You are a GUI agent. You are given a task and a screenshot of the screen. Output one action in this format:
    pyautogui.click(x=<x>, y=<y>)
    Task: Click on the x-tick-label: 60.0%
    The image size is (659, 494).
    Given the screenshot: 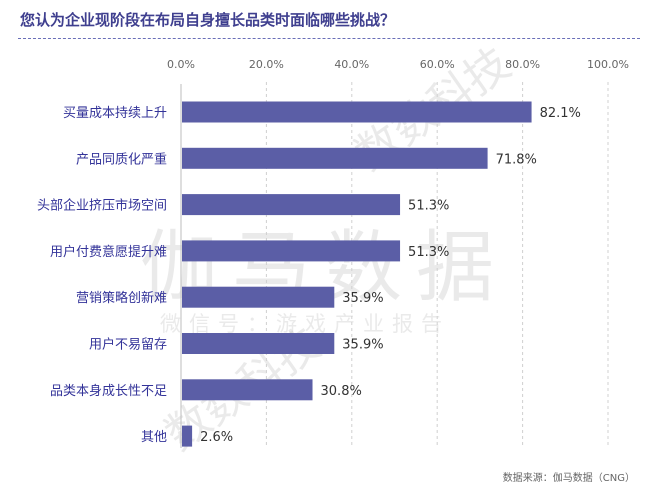 What is the action you would take?
    pyautogui.click(x=437, y=64)
    